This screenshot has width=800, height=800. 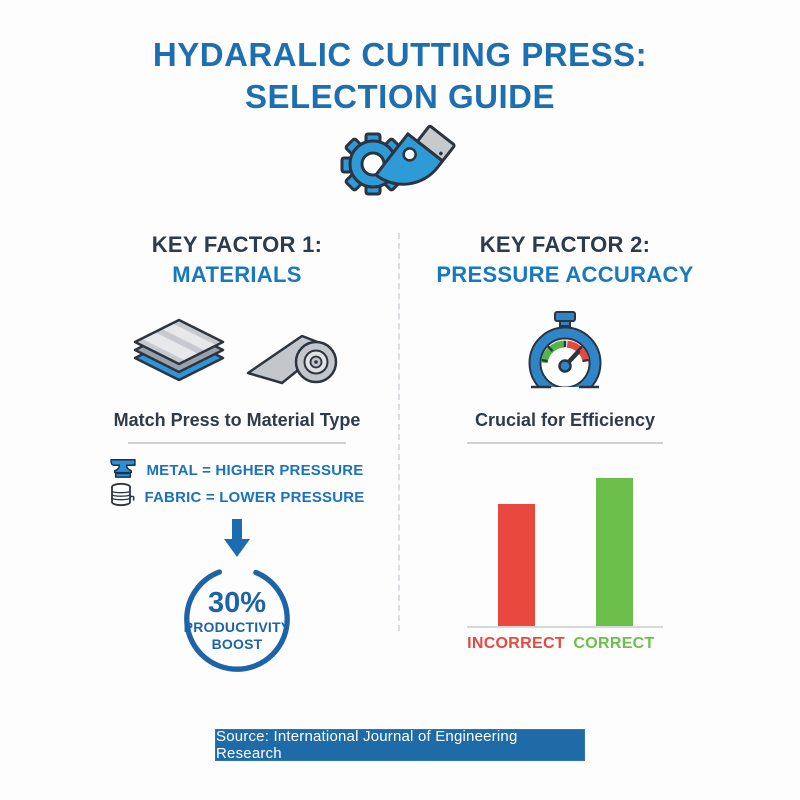 I want to click on bar-label-incorrect: INCORRECT, so click(x=516, y=643).